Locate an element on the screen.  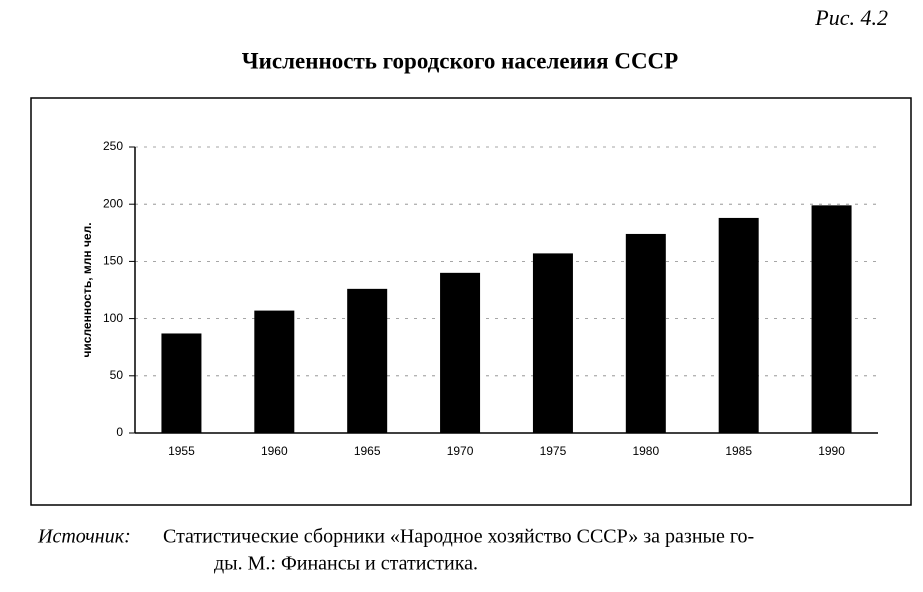
y-tick-label: 250 is located at coordinates (113, 146).